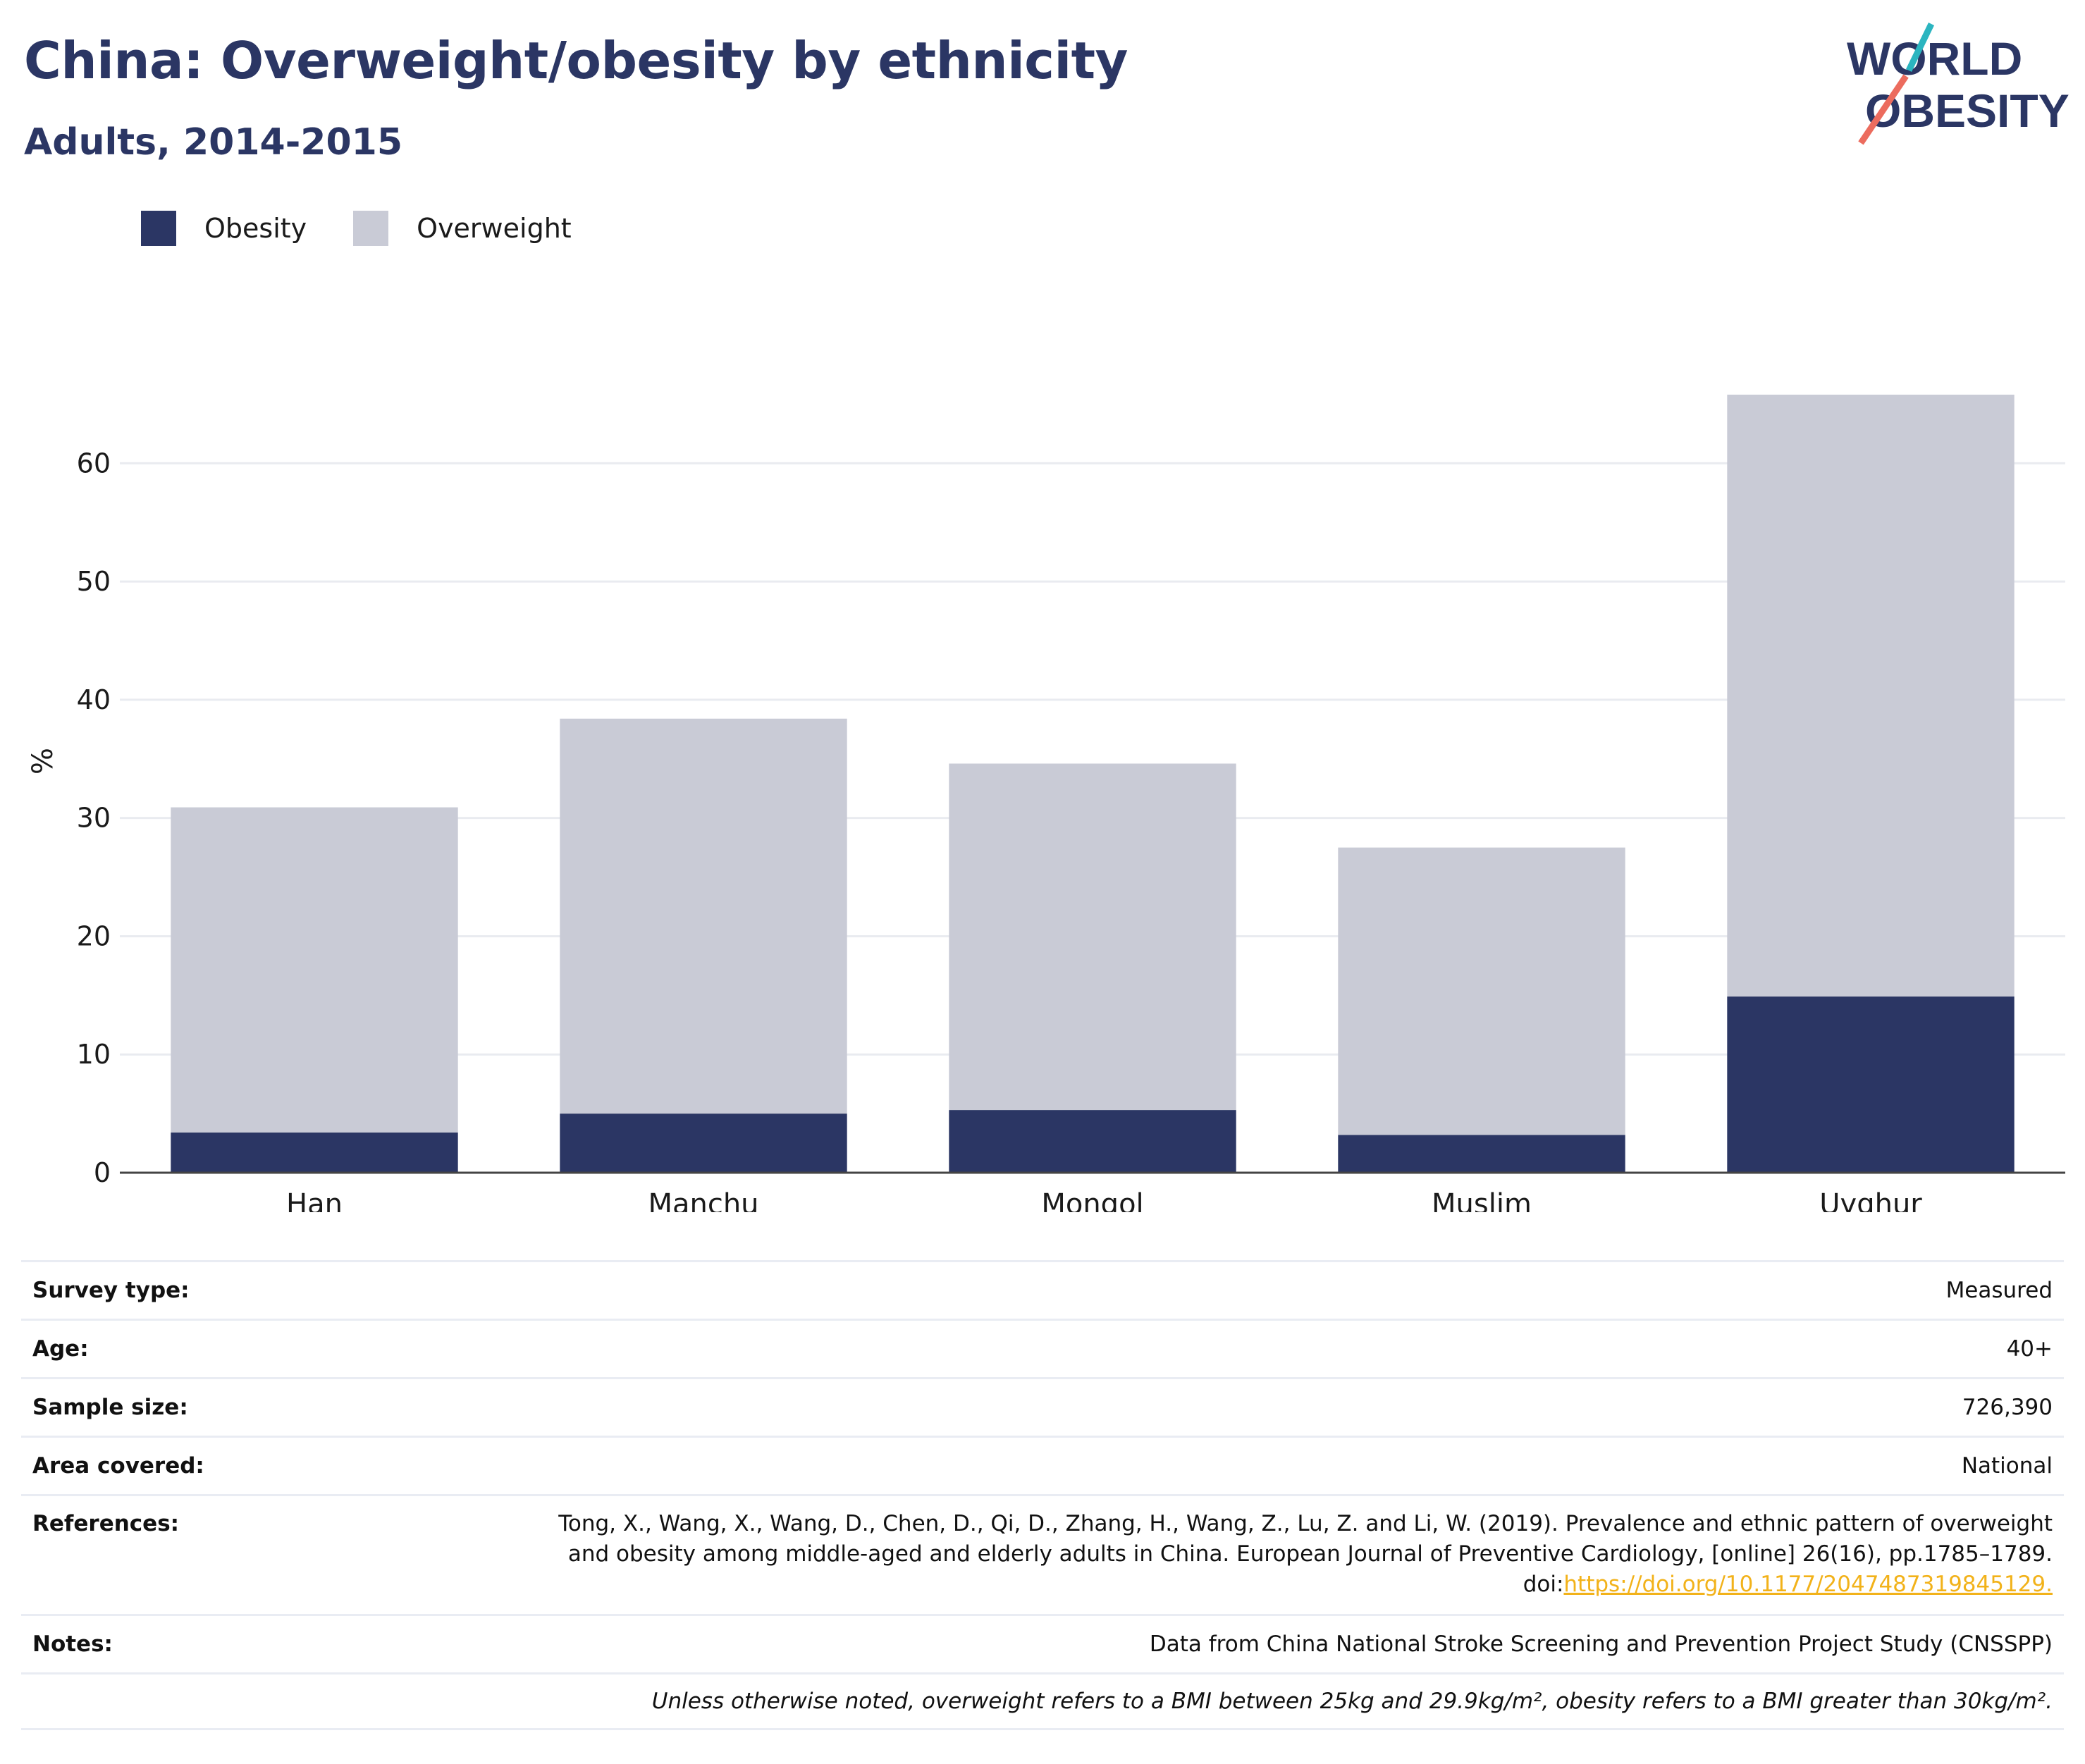 Image resolution: width=2085 pixels, height=1764 pixels. What do you see at coordinates (2007, 1407) in the screenshot?
I see `sample-size-value: 726,390` at bounding box center [2007, 1407].